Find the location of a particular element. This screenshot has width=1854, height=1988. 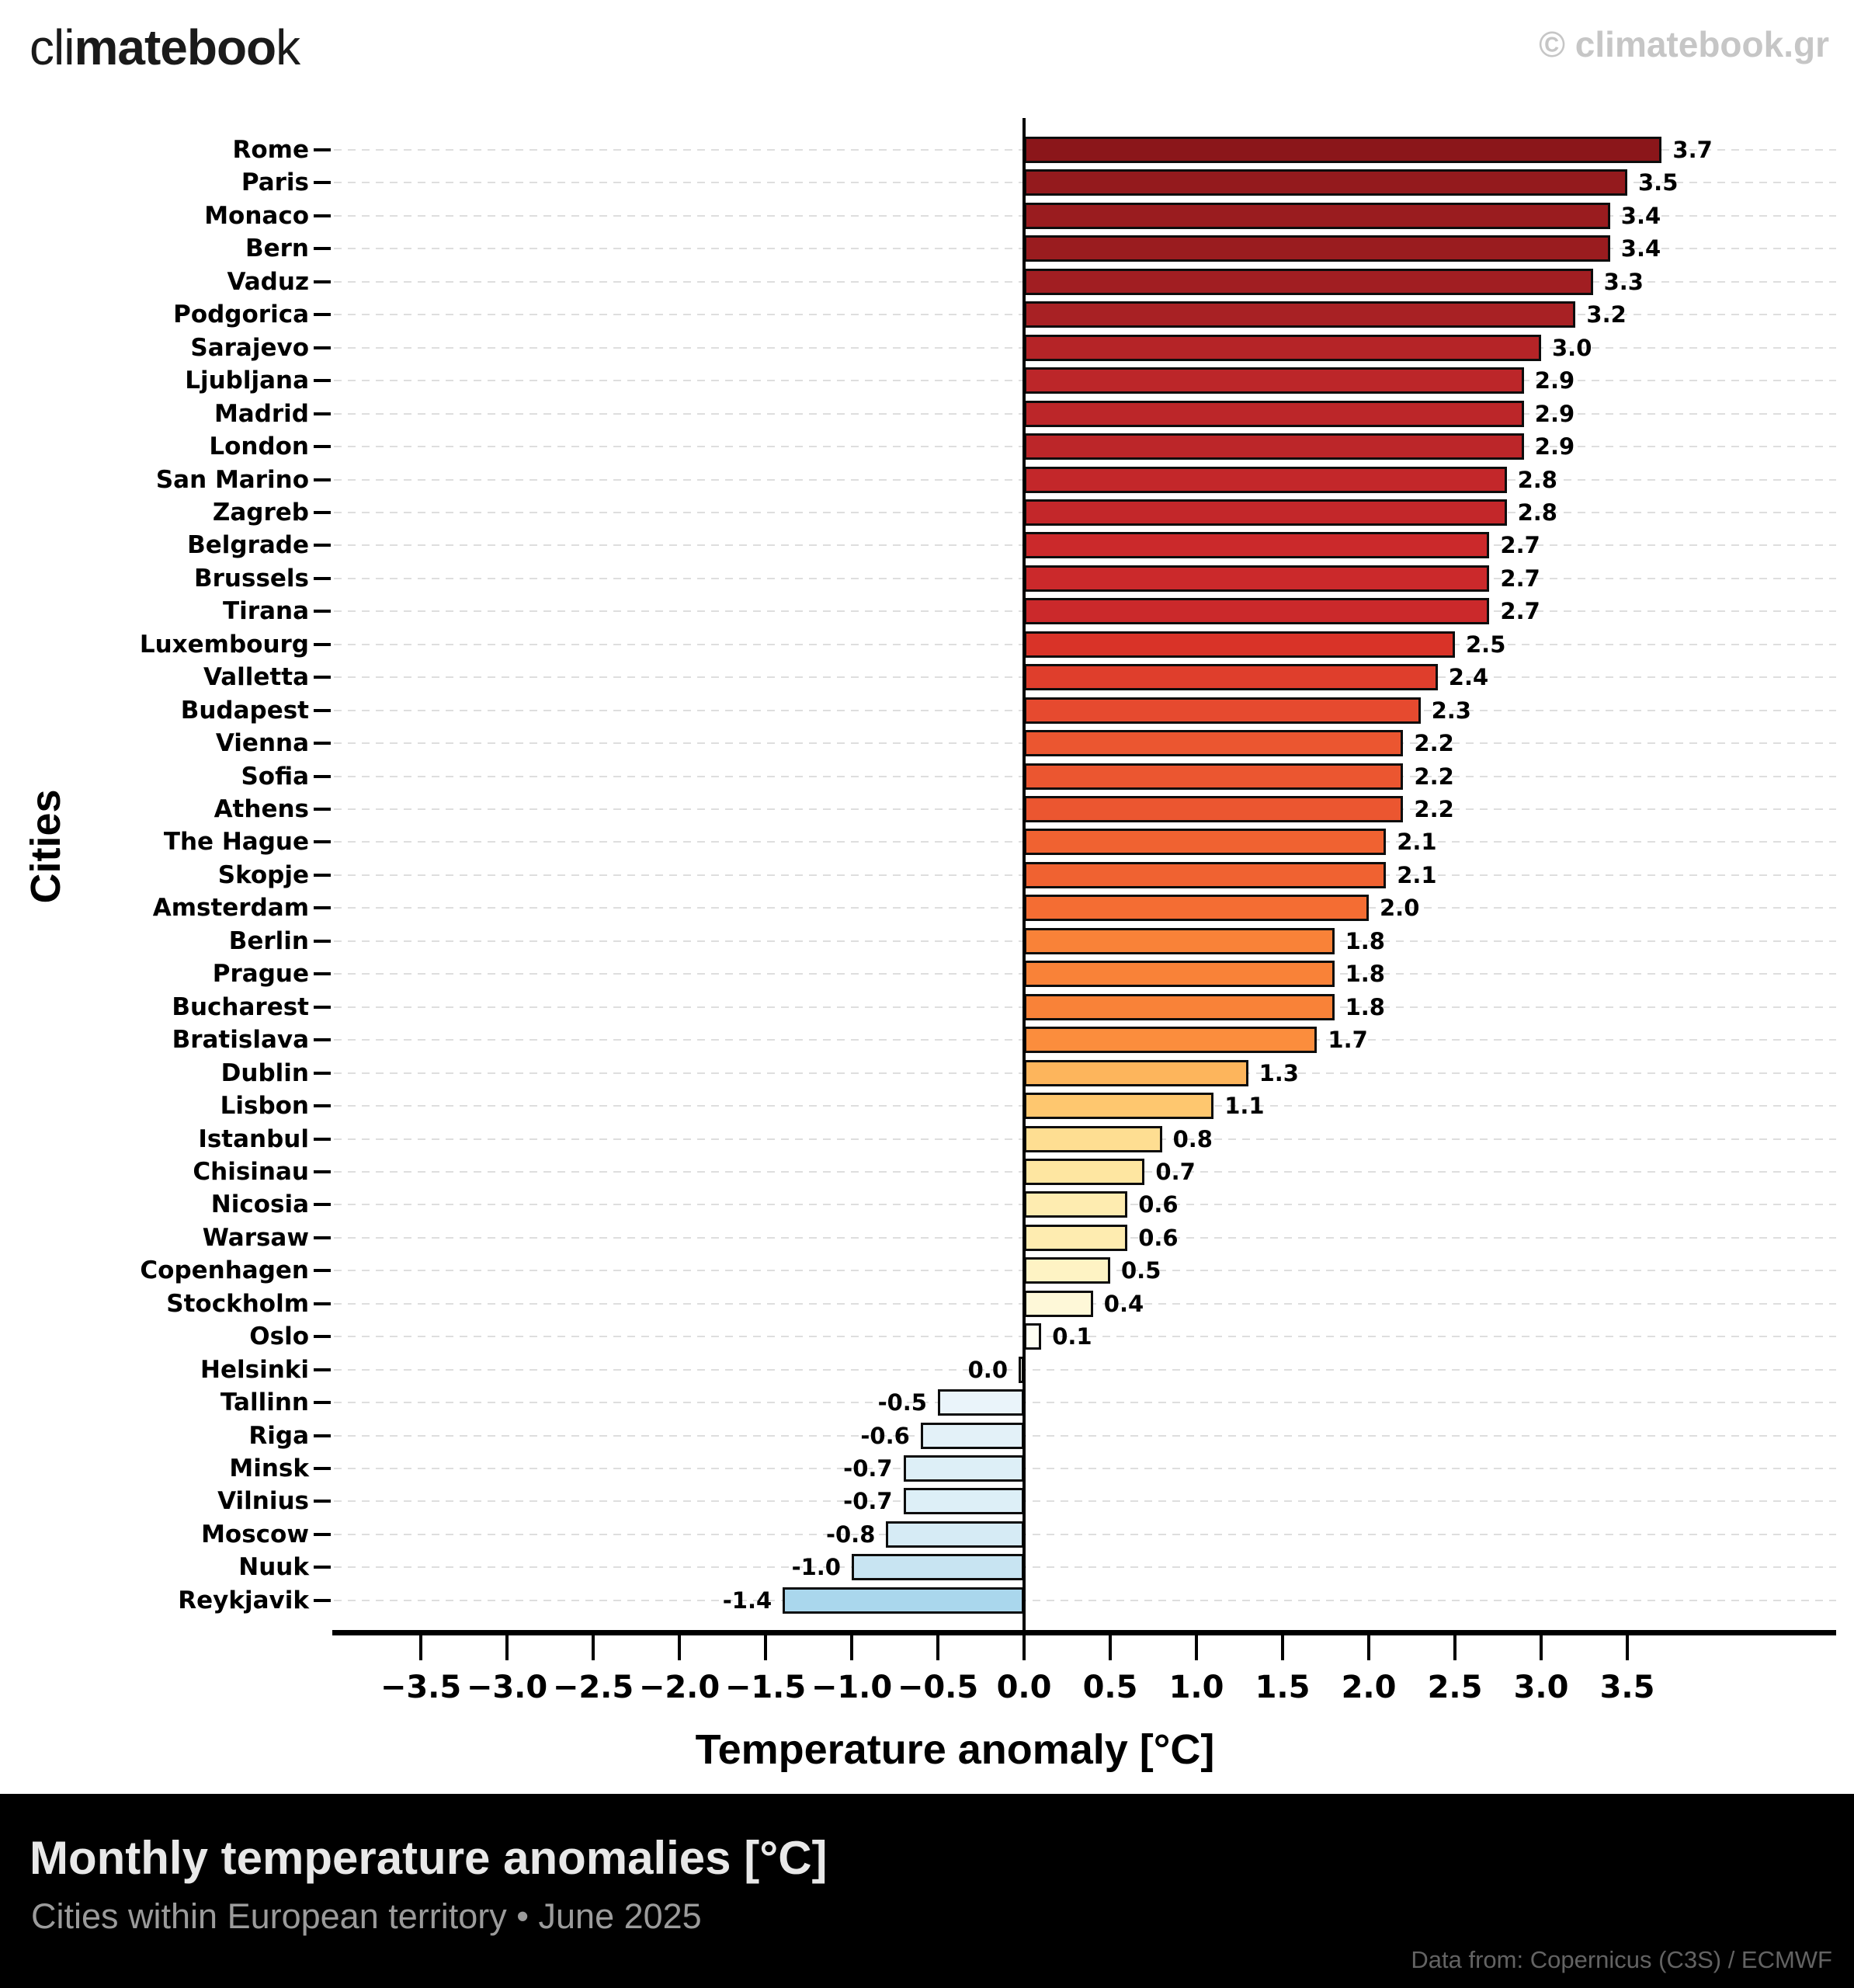

city-label: Amsterdam is located at coordinates (230, 908).